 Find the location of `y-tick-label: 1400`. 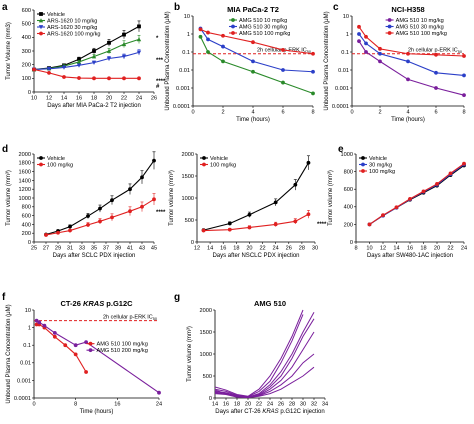

y-tick-label: 1400 is located at coordinates (25, 181).